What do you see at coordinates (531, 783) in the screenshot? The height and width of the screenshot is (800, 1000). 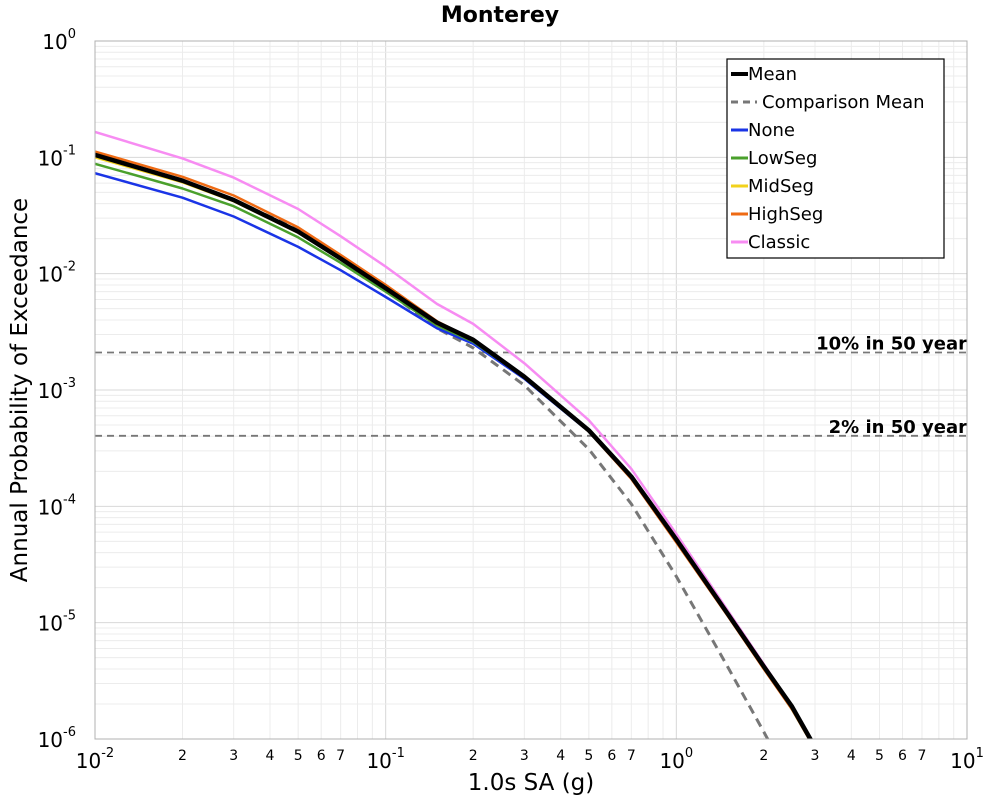 I see `x-axis-label: 1.0s SA (g)` at bounding box center [531, 783].